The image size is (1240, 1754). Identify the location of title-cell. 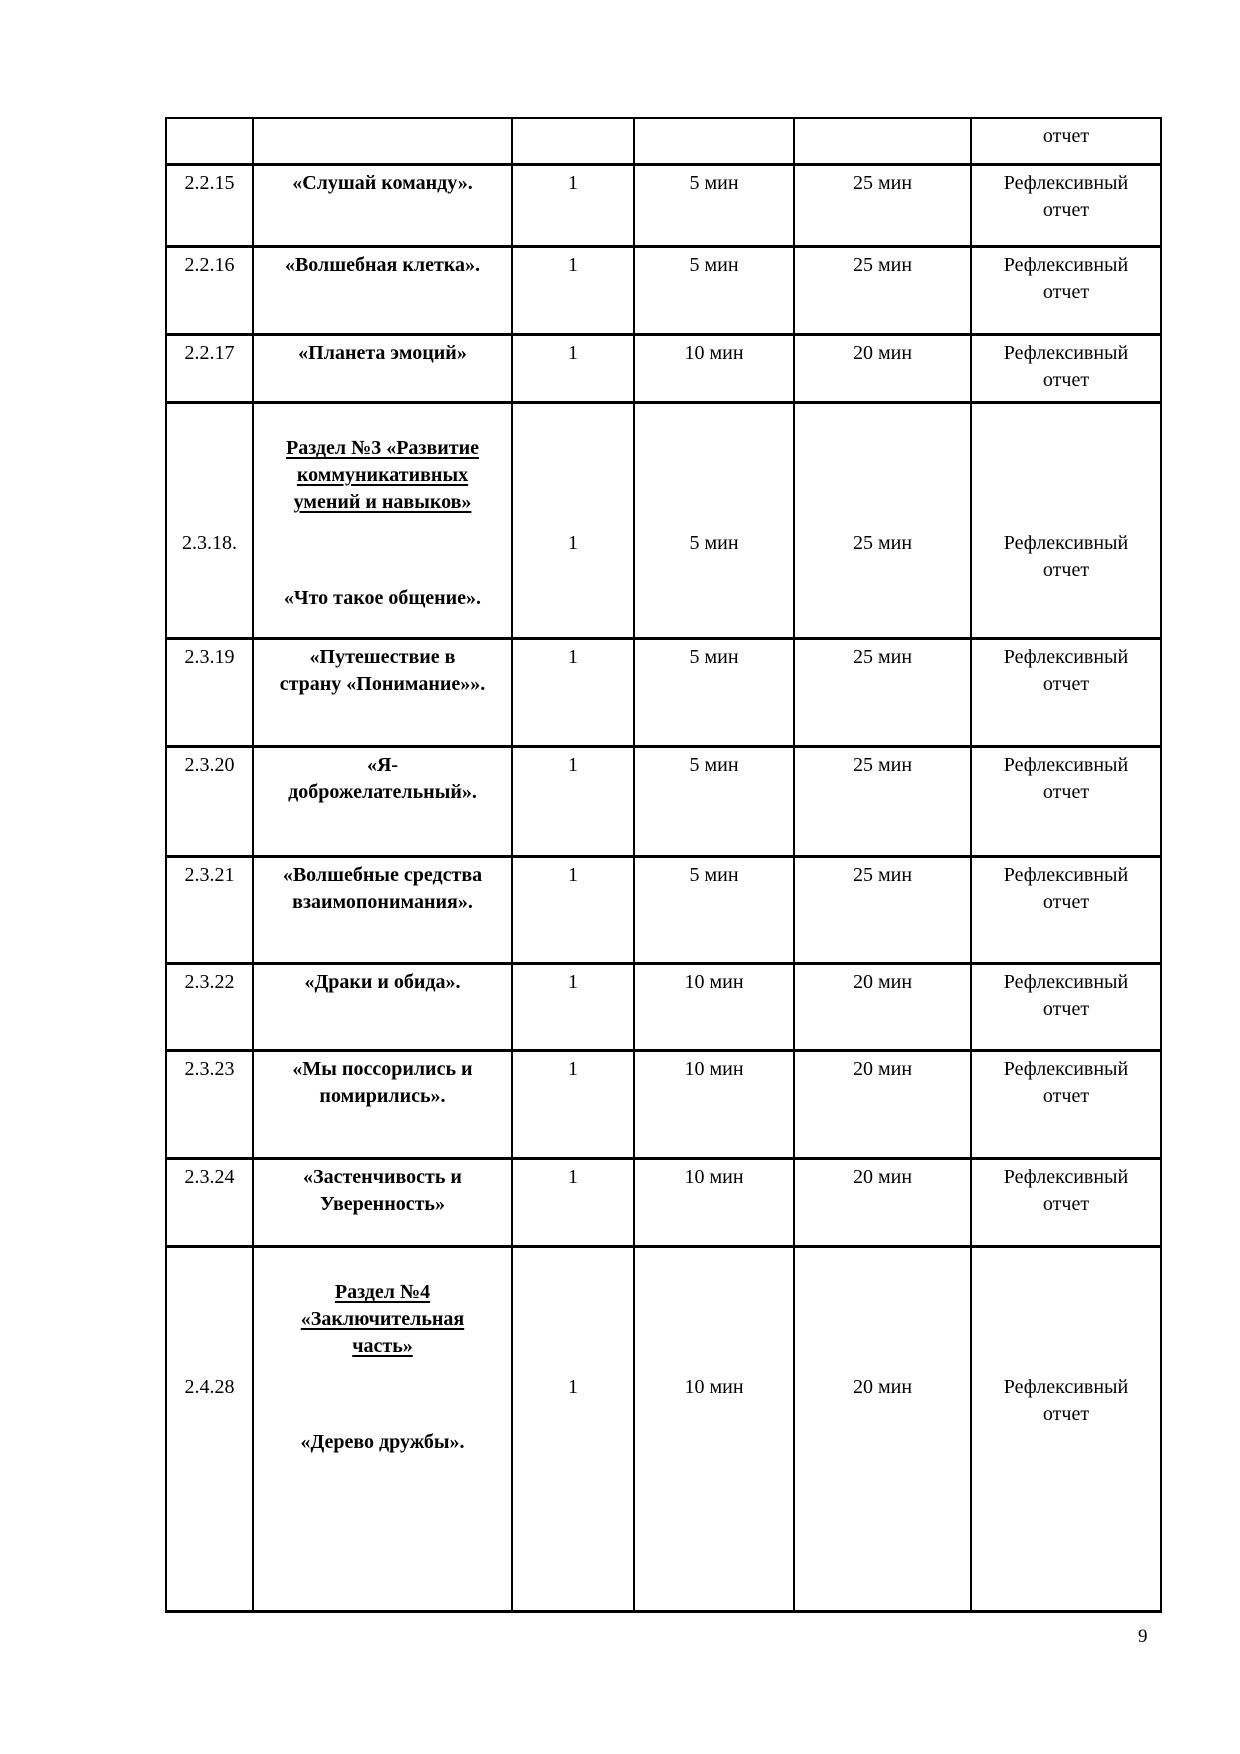
(383, 142).